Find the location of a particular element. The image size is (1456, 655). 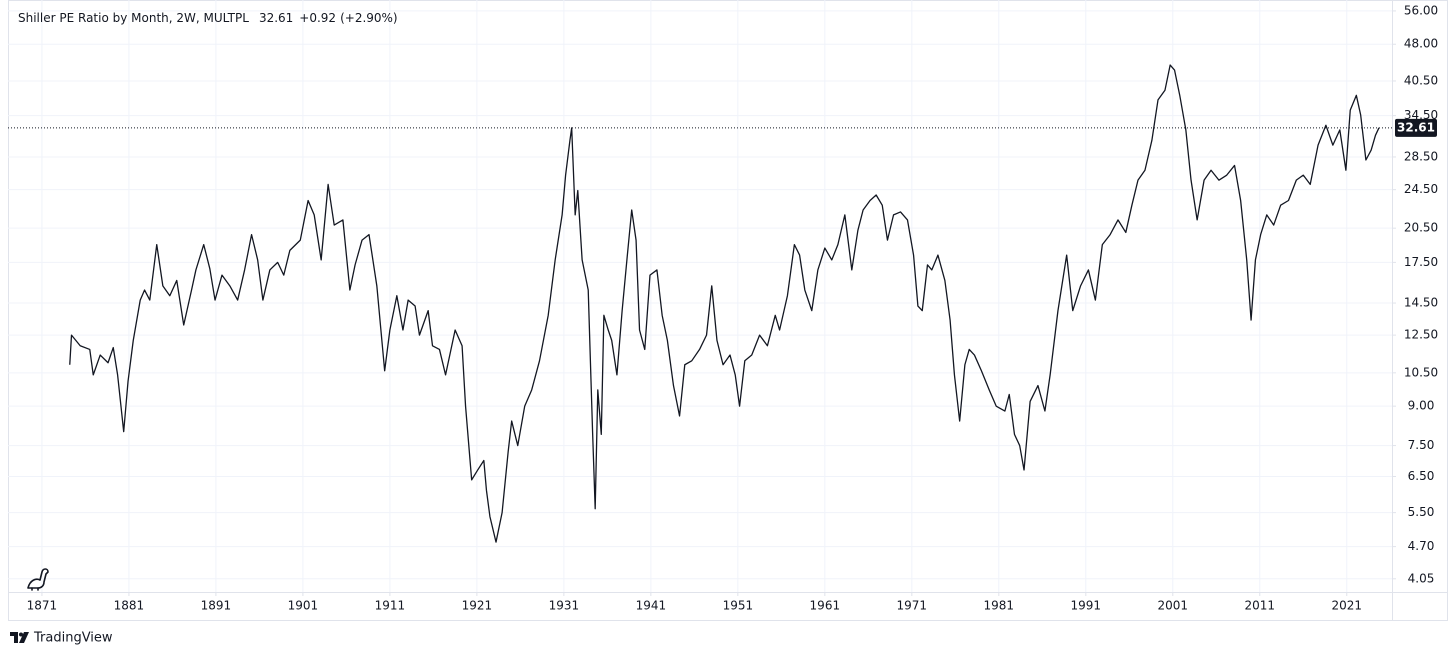

y-tick-label: 40.50 is located at coordinates (1421, 80).